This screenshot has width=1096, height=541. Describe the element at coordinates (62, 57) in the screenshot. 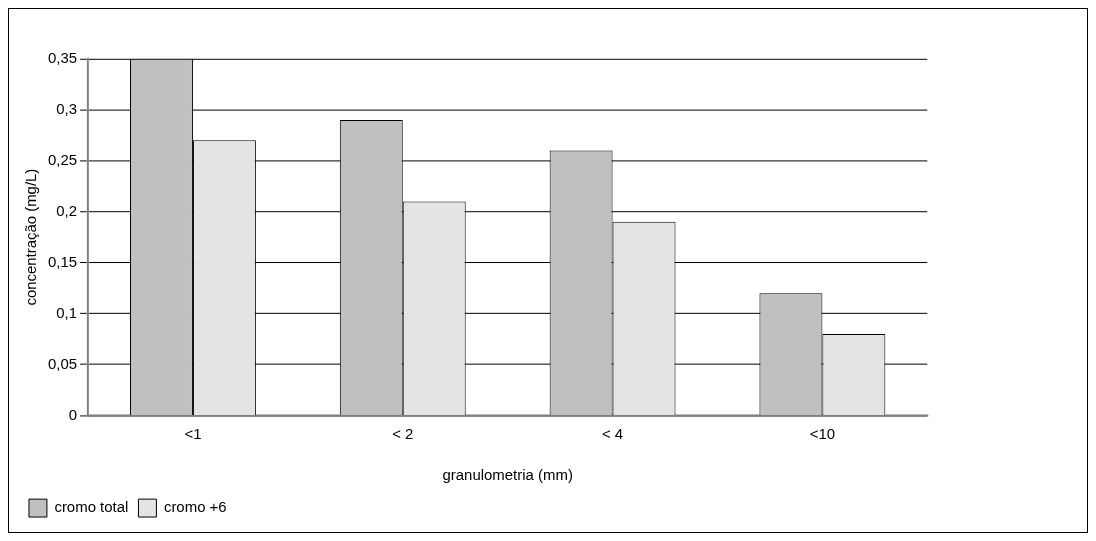

I see `y-tick-label: 0,35` at that location.